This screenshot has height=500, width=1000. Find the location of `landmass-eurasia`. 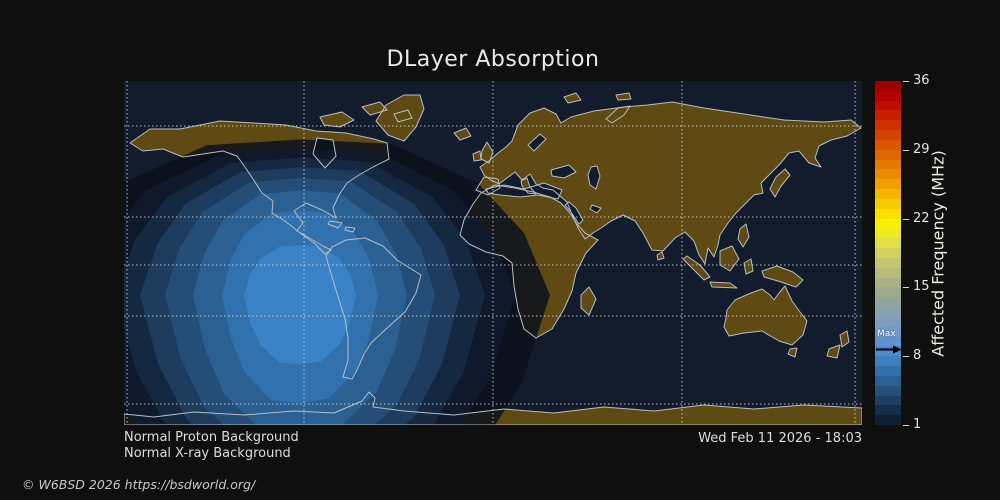

landmass-eurasia is located at coordinates (670, 183).